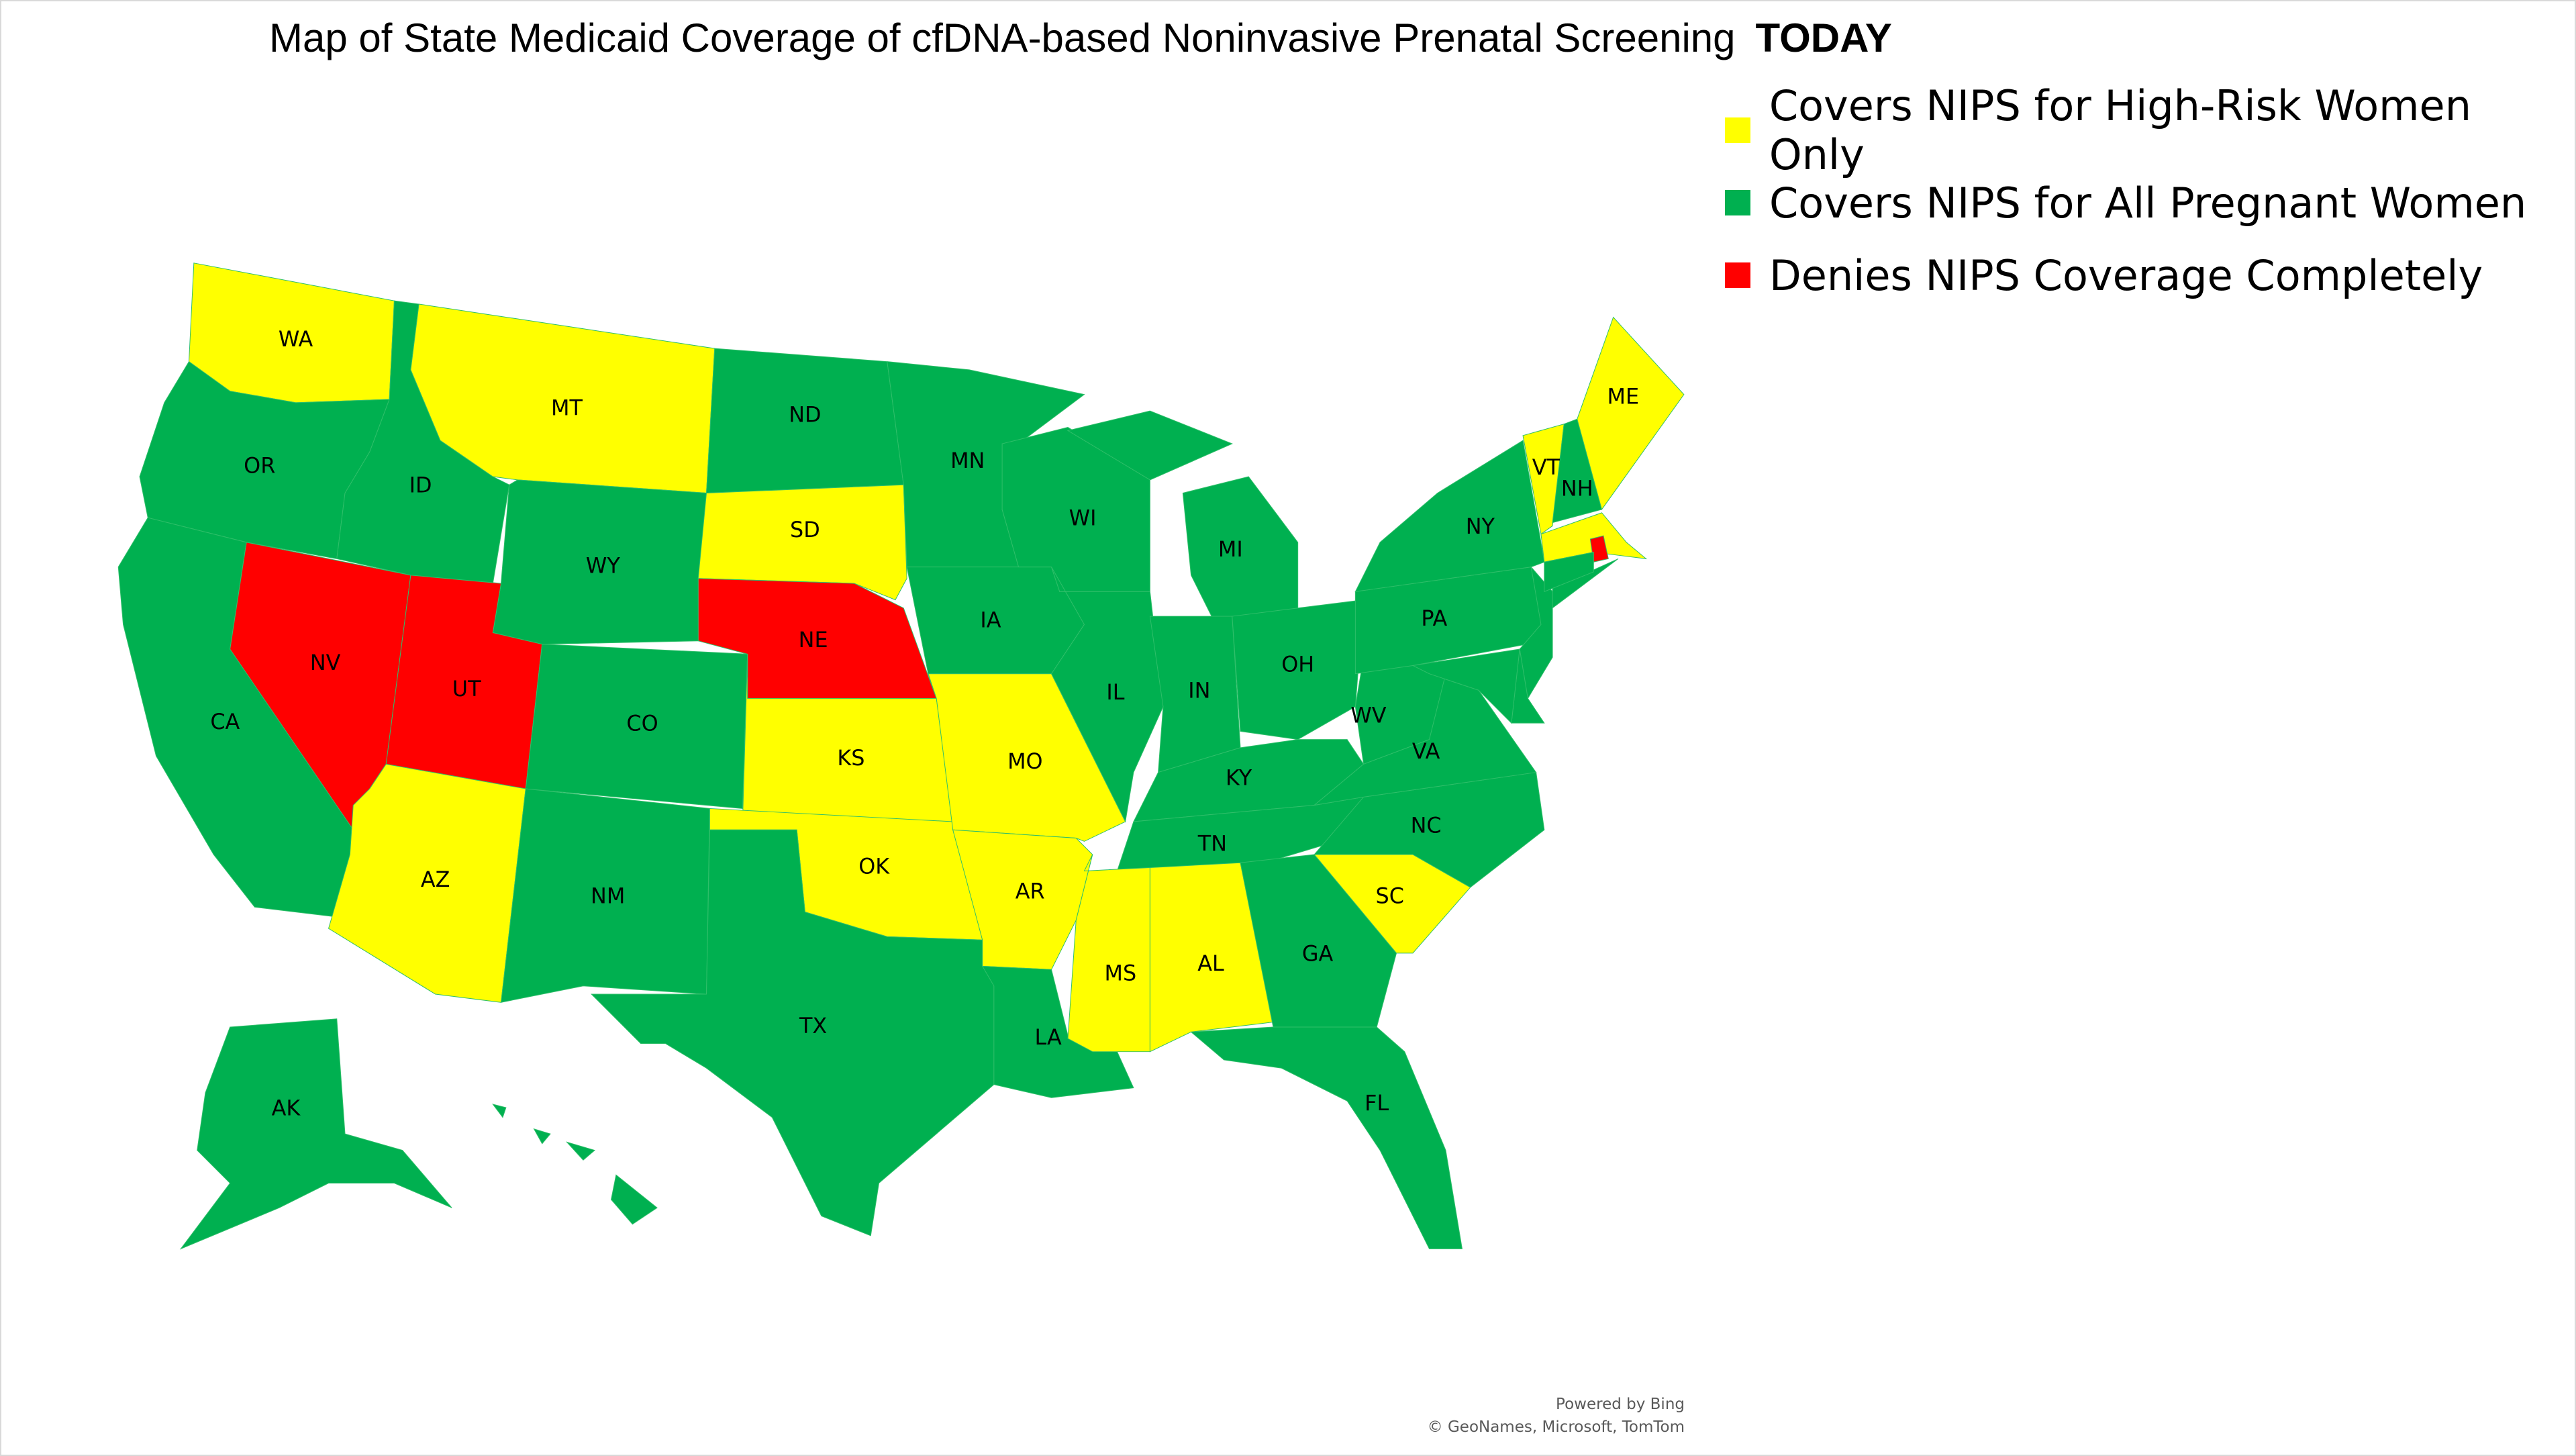 Image resolution: width=2576 pixels, height=1456 pixels. I want to click on state-label-mo: MO, so click(1025, 761).